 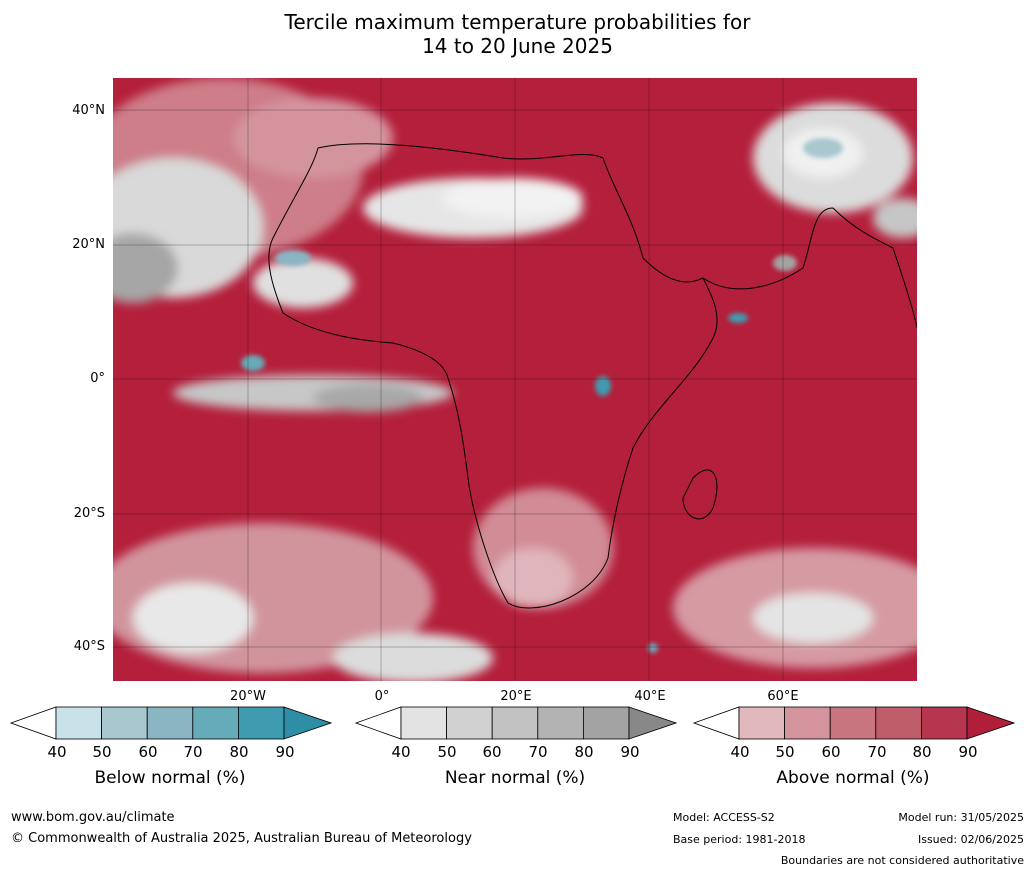 What do you see at coordinates (516, 696) in the screenshot?
I see `lon-label-20e: 20°E` at bounding box center [516, 696].